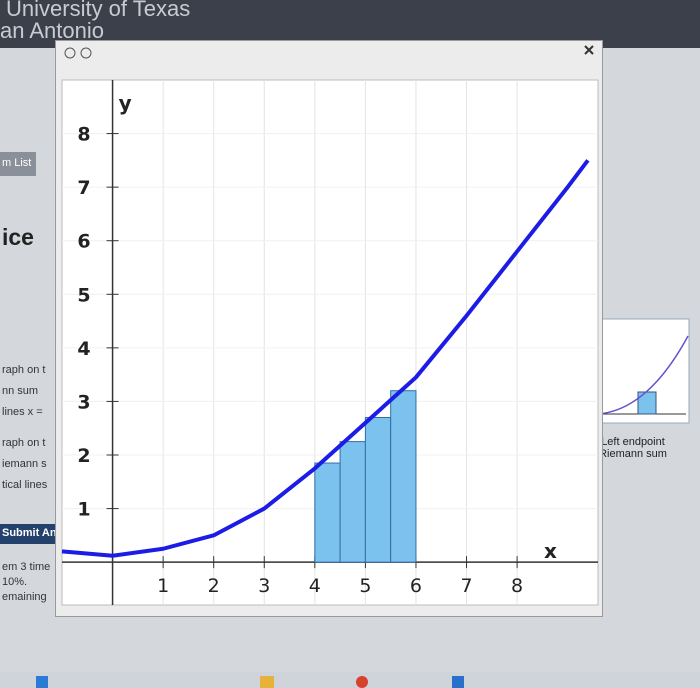  Describe the element at coordinates (517, 586) in the screenshot. I see `x-tick-label: 8` at that location.